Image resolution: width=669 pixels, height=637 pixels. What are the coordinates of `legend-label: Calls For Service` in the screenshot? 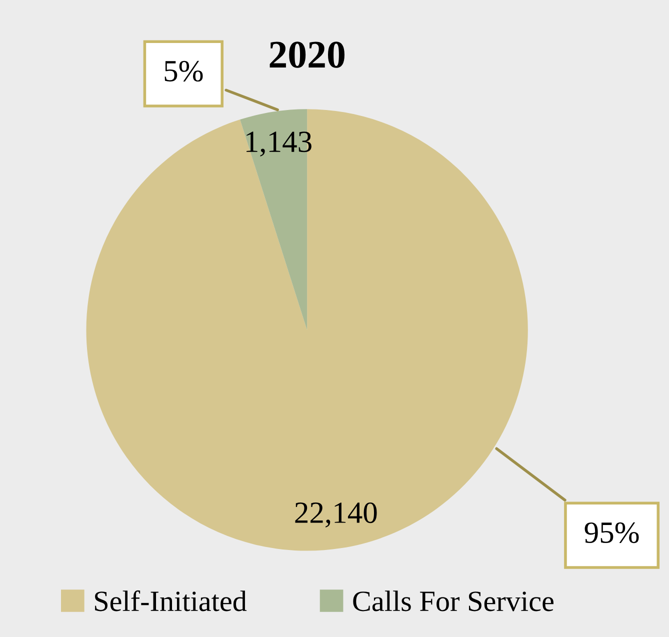 It's located at (453, 601).